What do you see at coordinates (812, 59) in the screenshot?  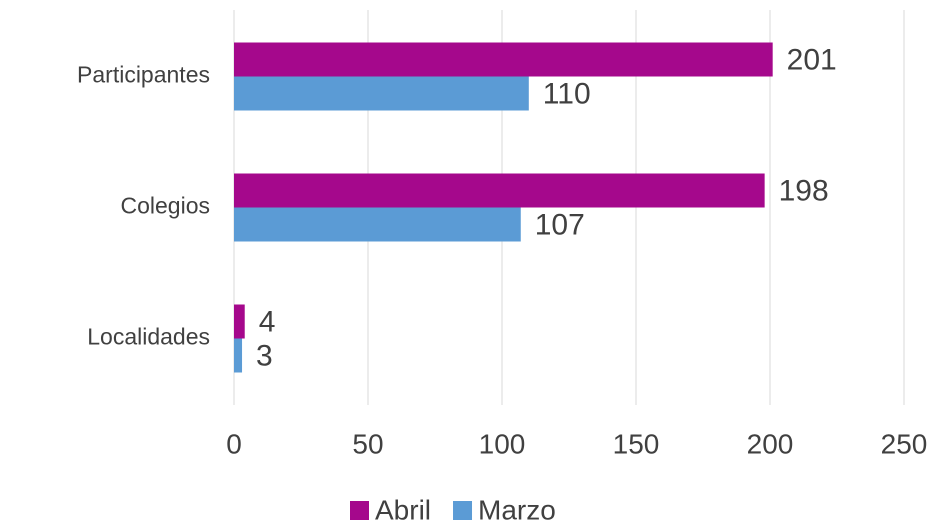 I see `data-label: 201` at bounding box center [812, 59].